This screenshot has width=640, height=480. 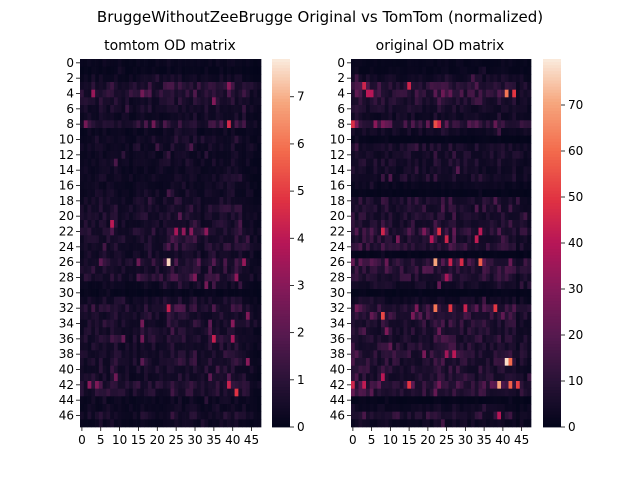 What do you see at coordinates (66, 155) in the screenshot?
I see `y-tick-label: 12` at bounding box center [66, 155].